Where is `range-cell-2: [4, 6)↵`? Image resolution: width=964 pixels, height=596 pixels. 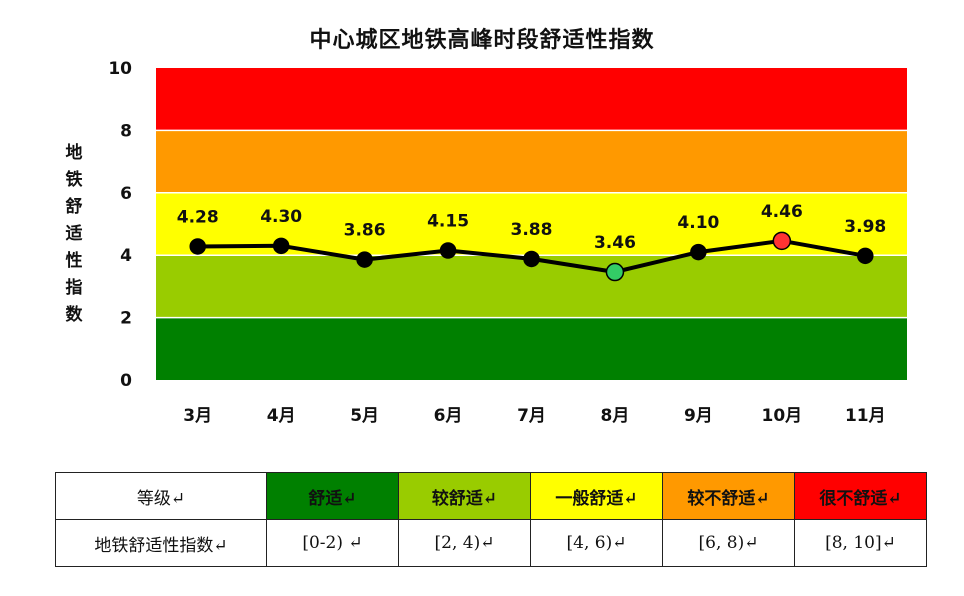 range-cell-2: [4, 6)↵ is located at coordinates (596, 543).